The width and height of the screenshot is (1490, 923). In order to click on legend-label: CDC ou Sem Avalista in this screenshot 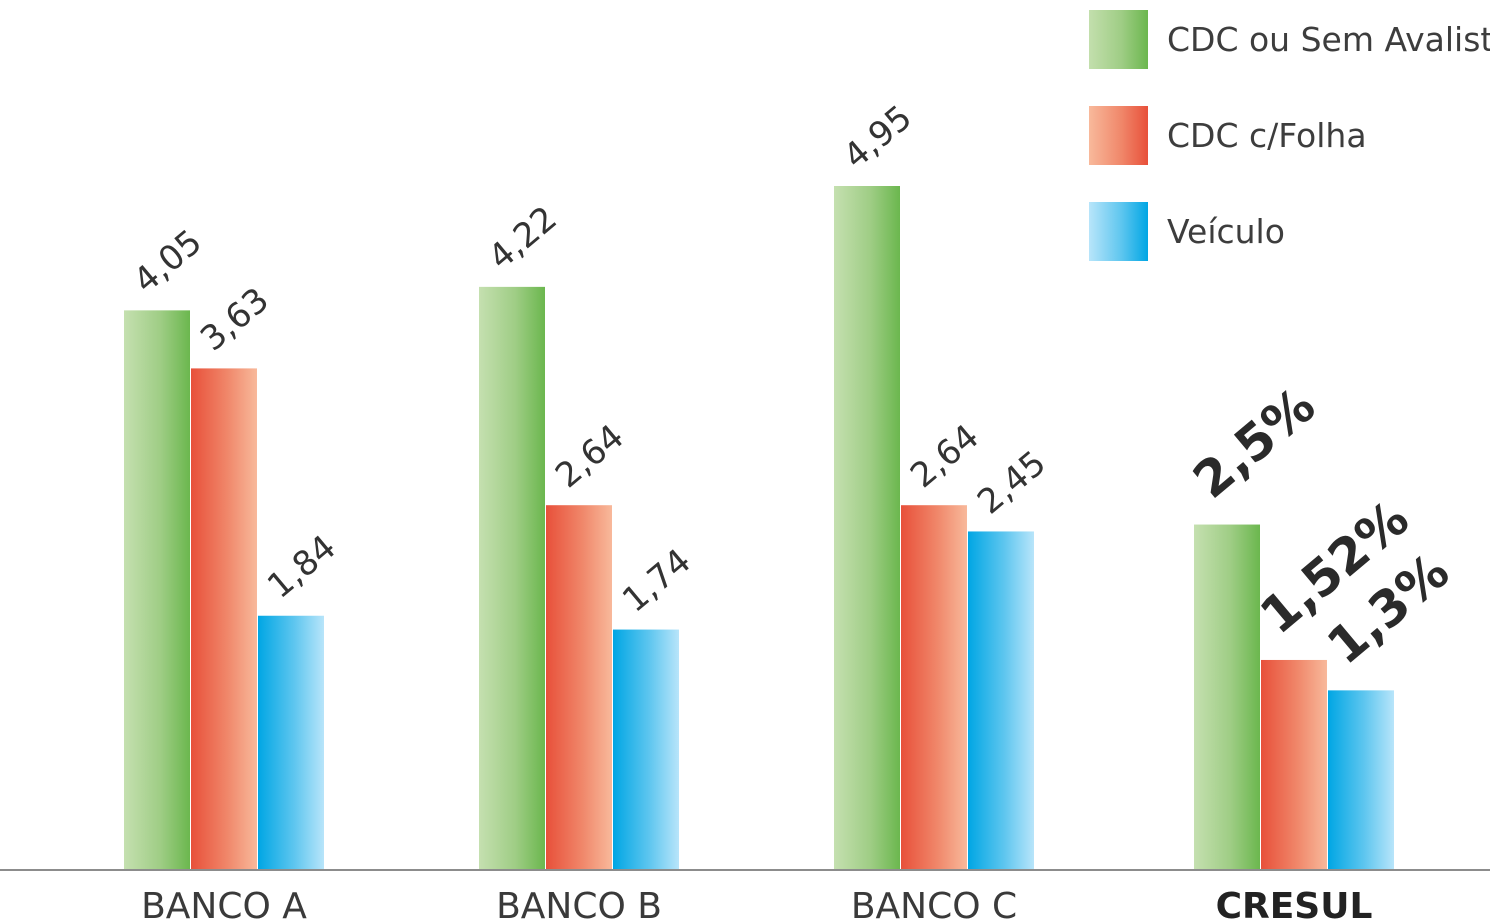, I will do `click(1328, 39)`.